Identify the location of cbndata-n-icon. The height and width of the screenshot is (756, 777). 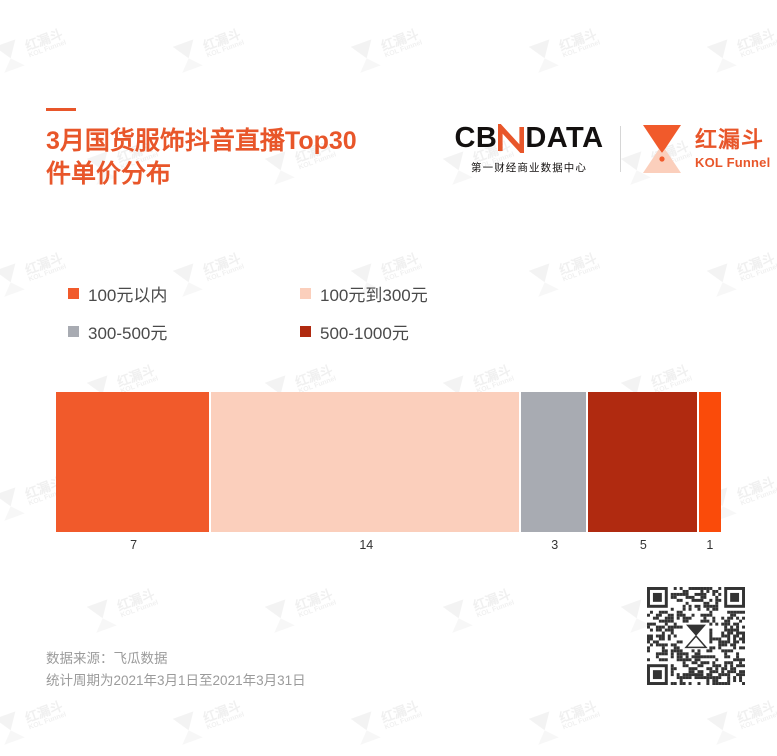
(511, 138).